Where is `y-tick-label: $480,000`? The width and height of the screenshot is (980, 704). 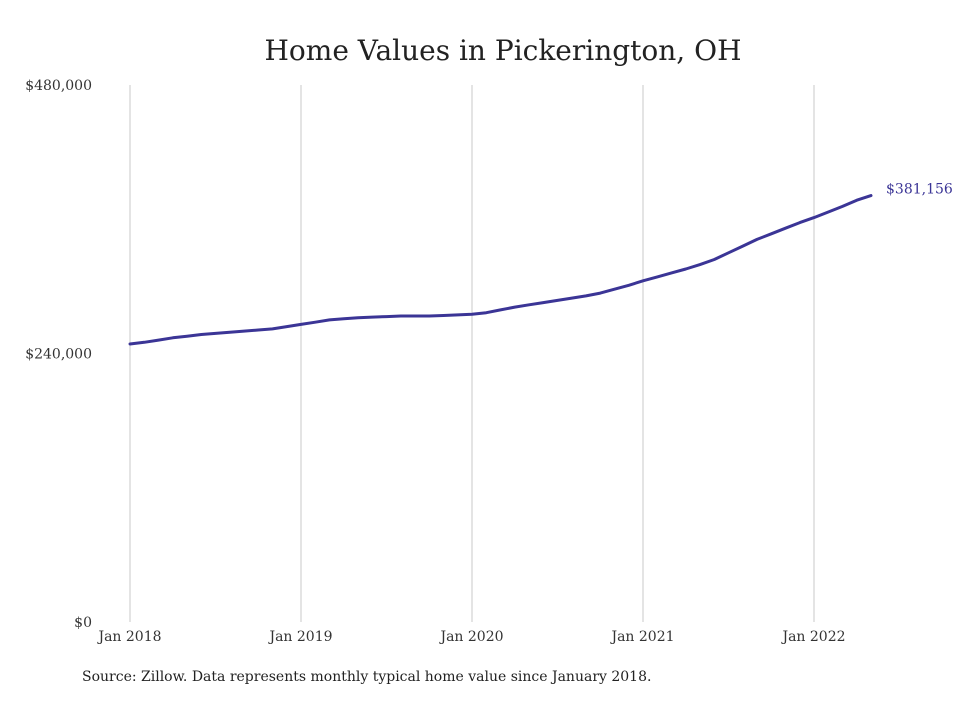
y-tick-label: $480,000 is located at coordinates (58, 86).